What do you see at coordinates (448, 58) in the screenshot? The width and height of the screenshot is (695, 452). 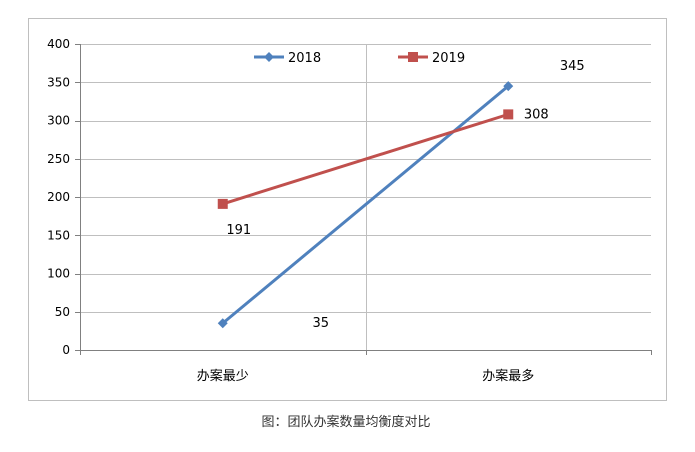 I see `legend-label-2019: 2019` at bounding box center [448, 58].